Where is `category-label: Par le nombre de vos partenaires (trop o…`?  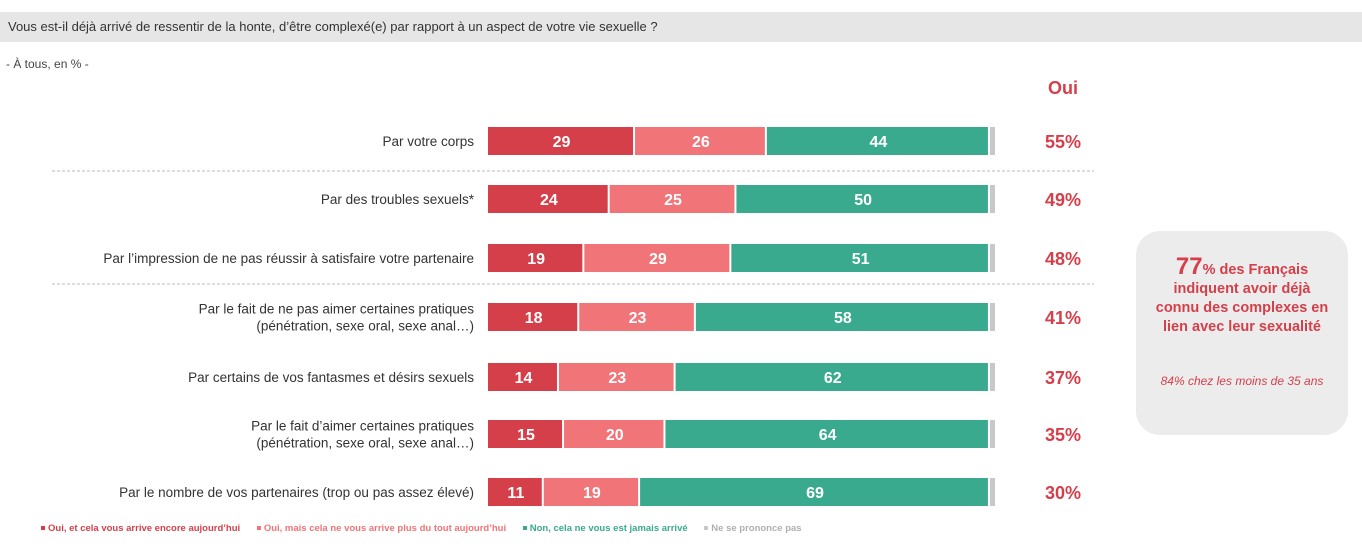
category-label: Par le nombre de vos partenaires (trop o… is located at coordinates (296, 492).